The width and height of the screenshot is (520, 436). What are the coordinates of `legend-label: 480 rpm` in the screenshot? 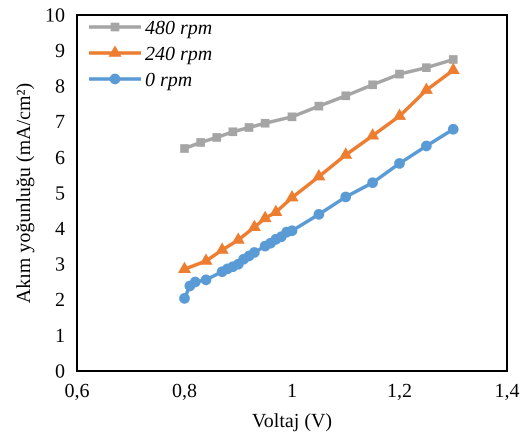 It's located at (178, 28).